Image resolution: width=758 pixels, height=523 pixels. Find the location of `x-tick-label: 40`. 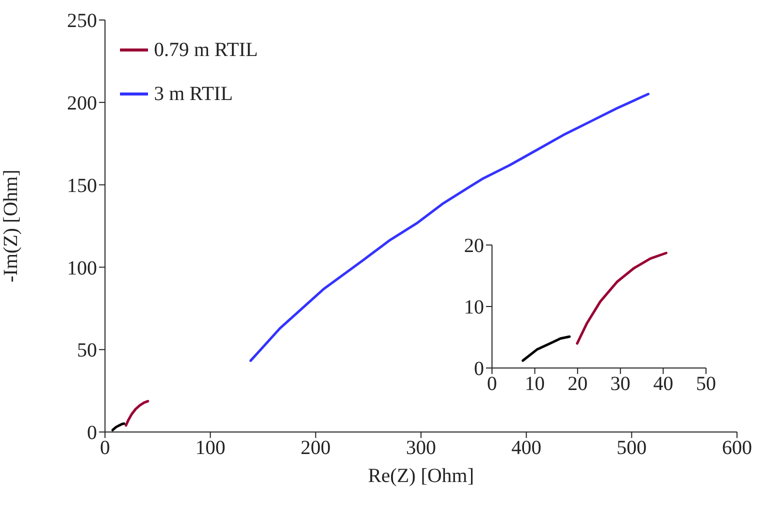

x-tick-label: 40 is located at coordinates (663, 384).